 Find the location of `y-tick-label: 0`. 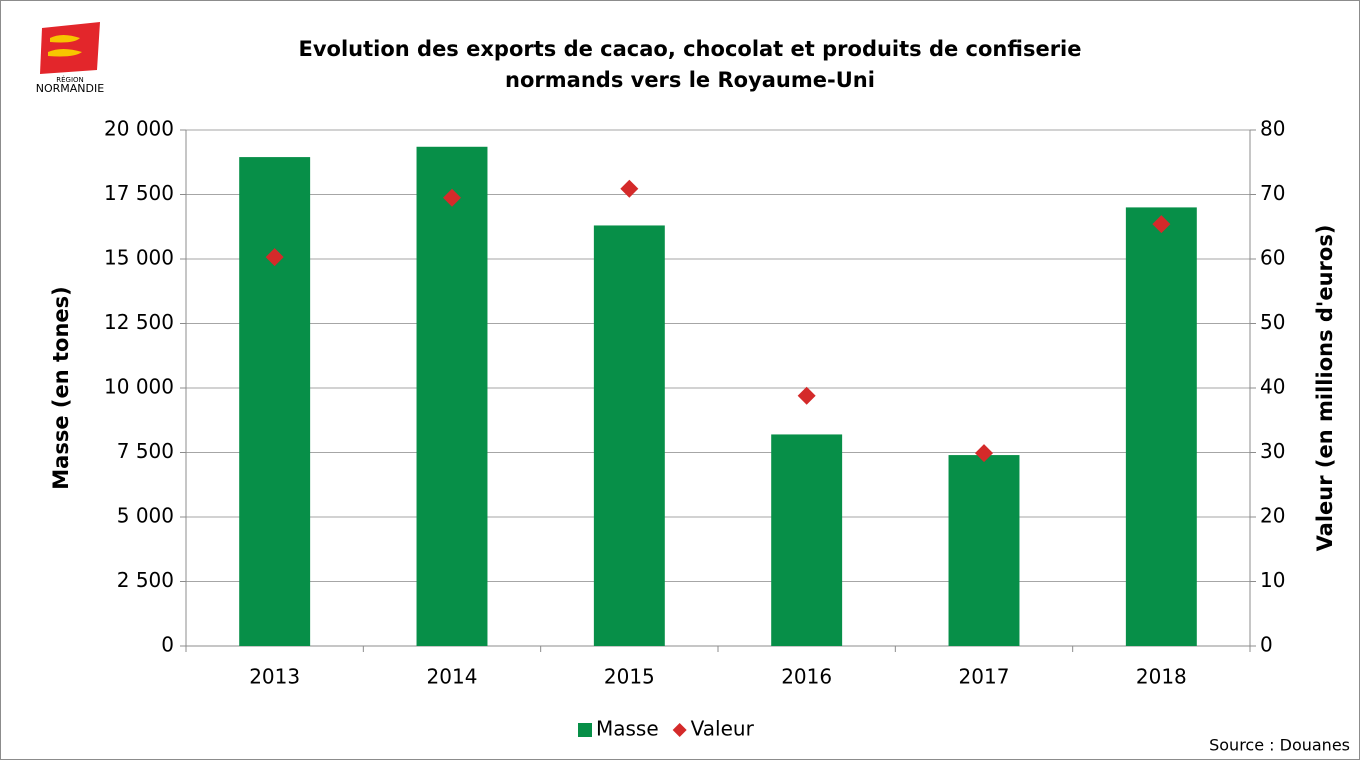

y-tick-label: 0 is located at coordinates (167, 645).